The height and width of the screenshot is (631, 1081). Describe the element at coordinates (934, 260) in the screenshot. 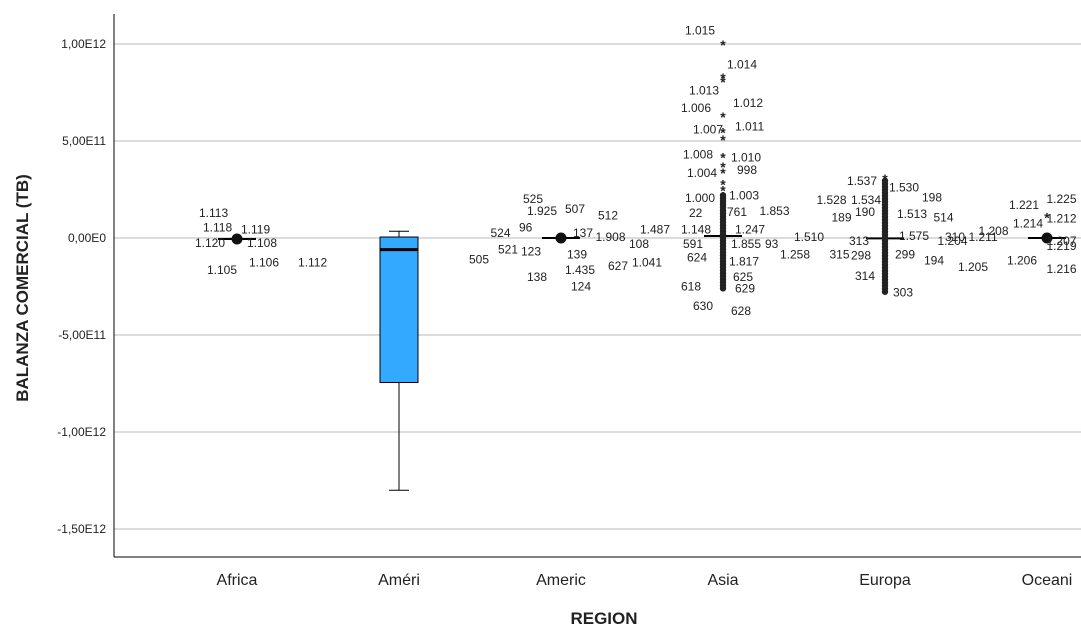

I see `outlier-label: 194` at that location.